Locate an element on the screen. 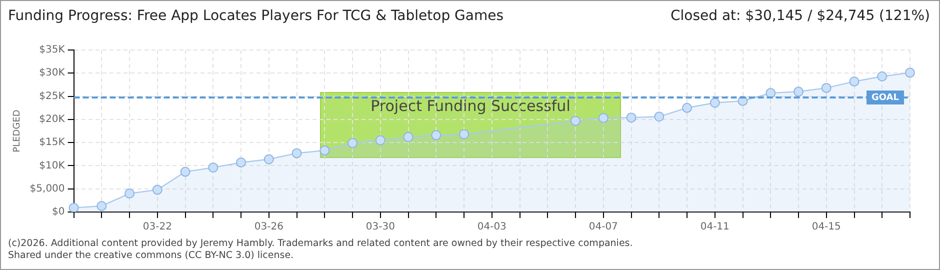  x-tick-label: 04-11 is located at coordinates (715, 227).